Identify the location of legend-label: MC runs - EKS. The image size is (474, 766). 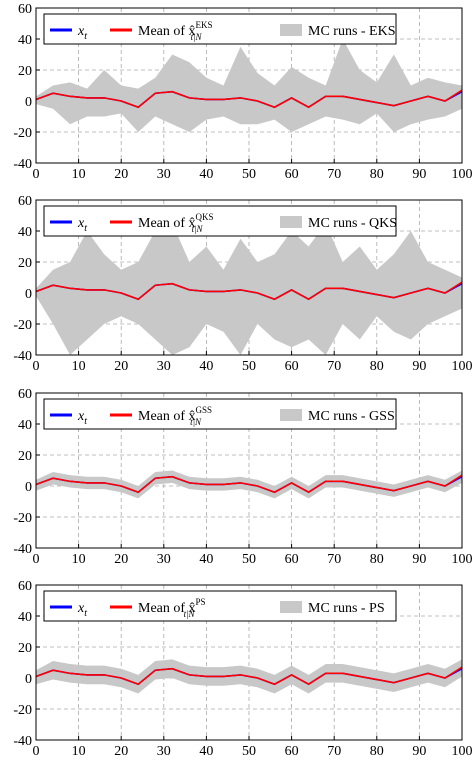
(352, 31).